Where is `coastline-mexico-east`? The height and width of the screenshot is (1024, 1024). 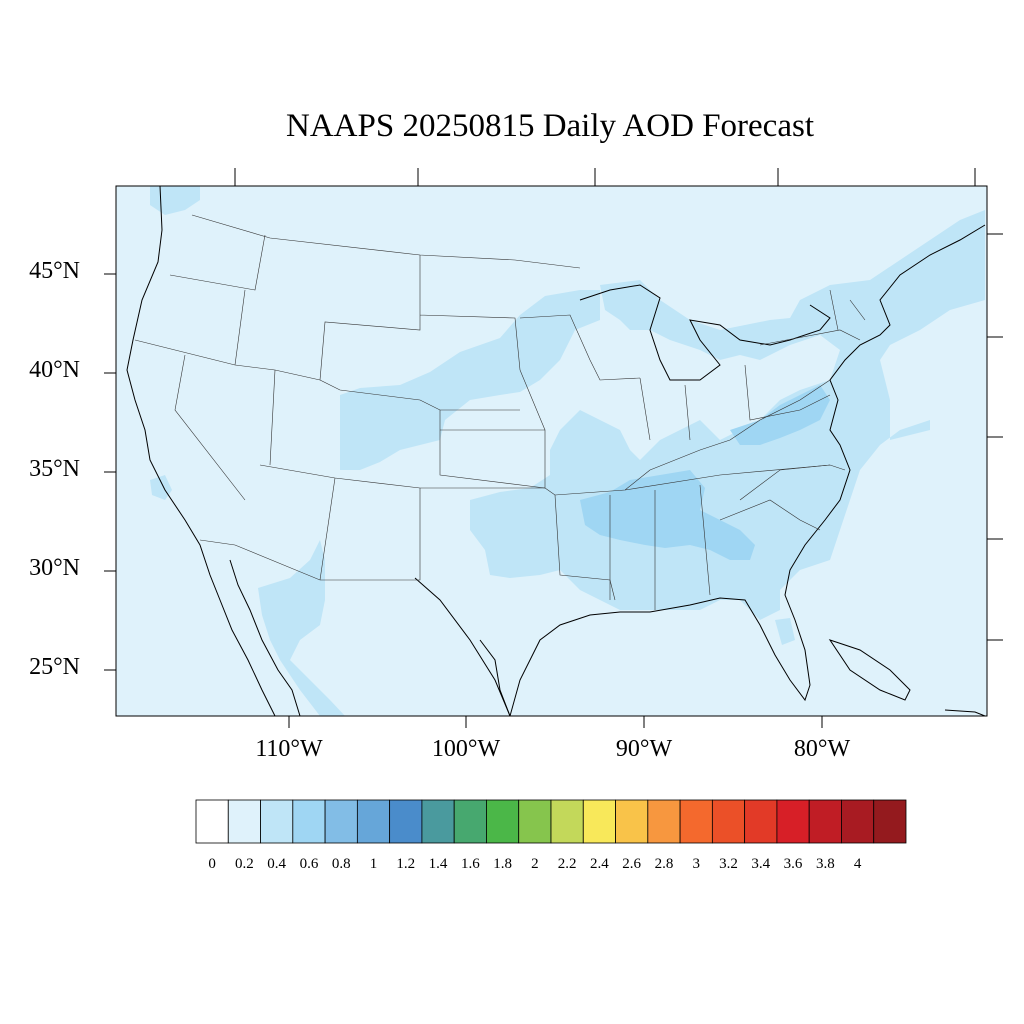 coastline-mexico-east is located at coordinates (495, 677).